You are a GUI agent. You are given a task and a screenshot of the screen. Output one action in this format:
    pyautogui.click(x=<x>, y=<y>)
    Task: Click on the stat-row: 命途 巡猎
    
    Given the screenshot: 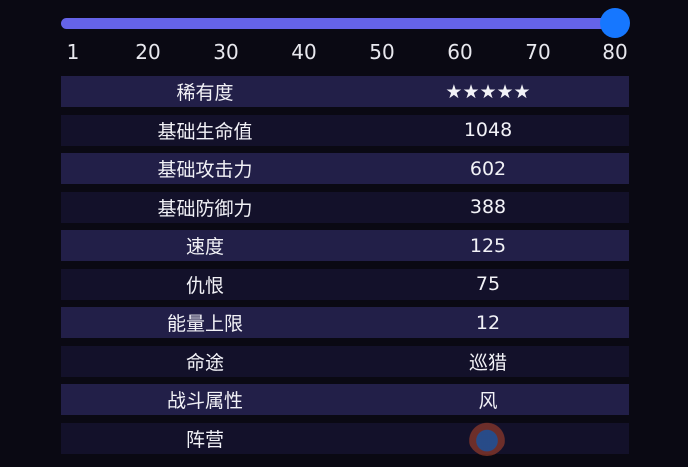 What is the action you would take?
    pyautogui.click(x=345, y=361)
    